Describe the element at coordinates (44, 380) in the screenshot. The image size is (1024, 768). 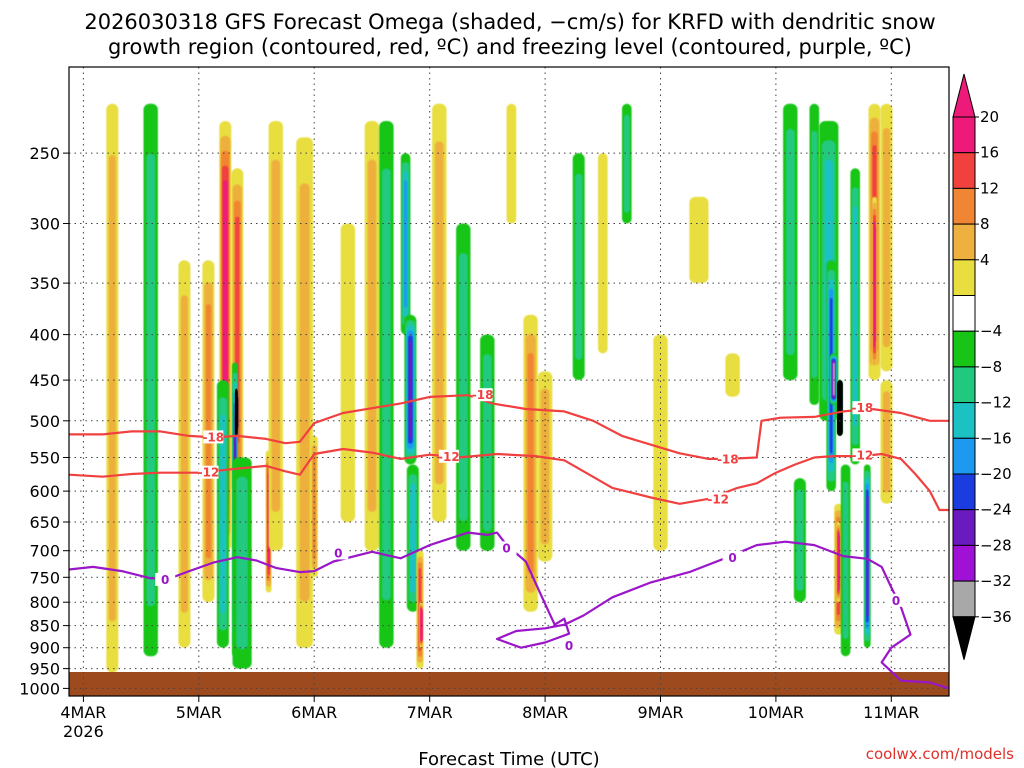
I see `y-tick-label-450: 450` at that location.